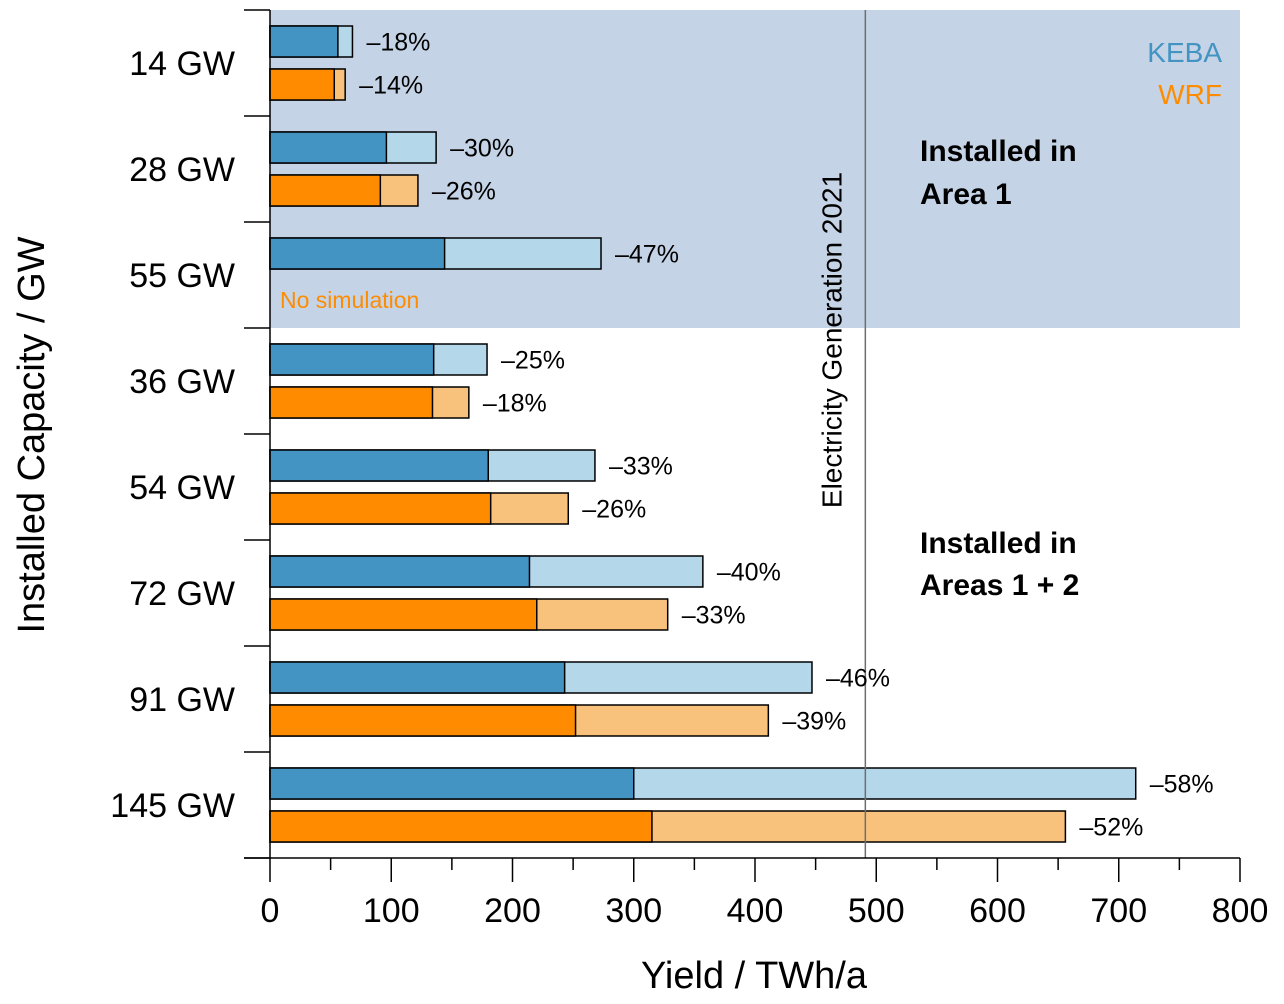 This screenshot has height=1004, width=1284. I want to click on keba-pct-label-3: –25%, so click(533, 361).